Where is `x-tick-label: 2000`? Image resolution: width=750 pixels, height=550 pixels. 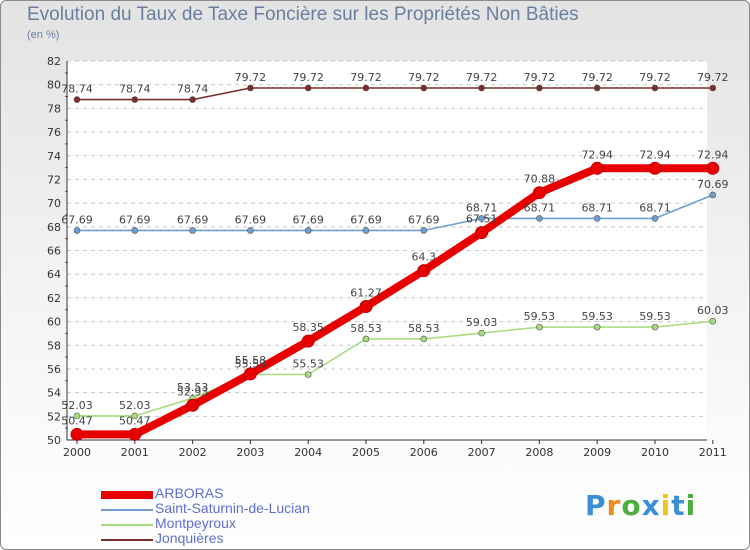
x-tick-label: 2000 is located at coordinates (77, 452).